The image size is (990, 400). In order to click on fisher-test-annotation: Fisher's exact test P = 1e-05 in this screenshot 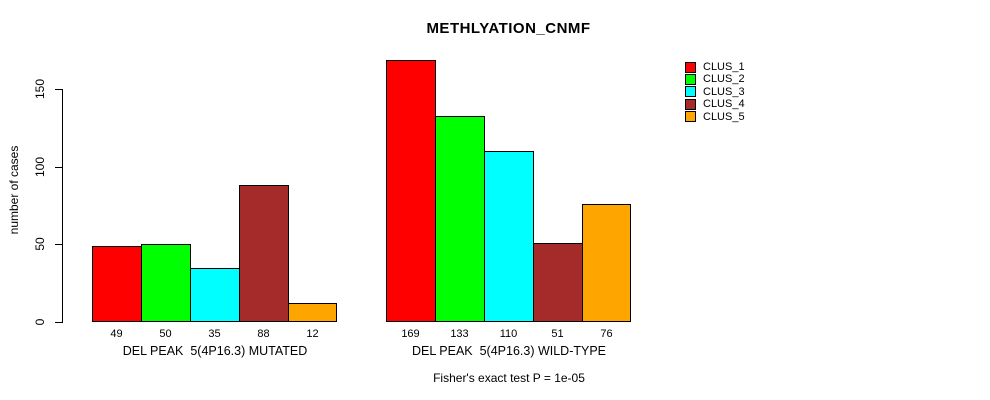, I will do `click(509, 378)`.